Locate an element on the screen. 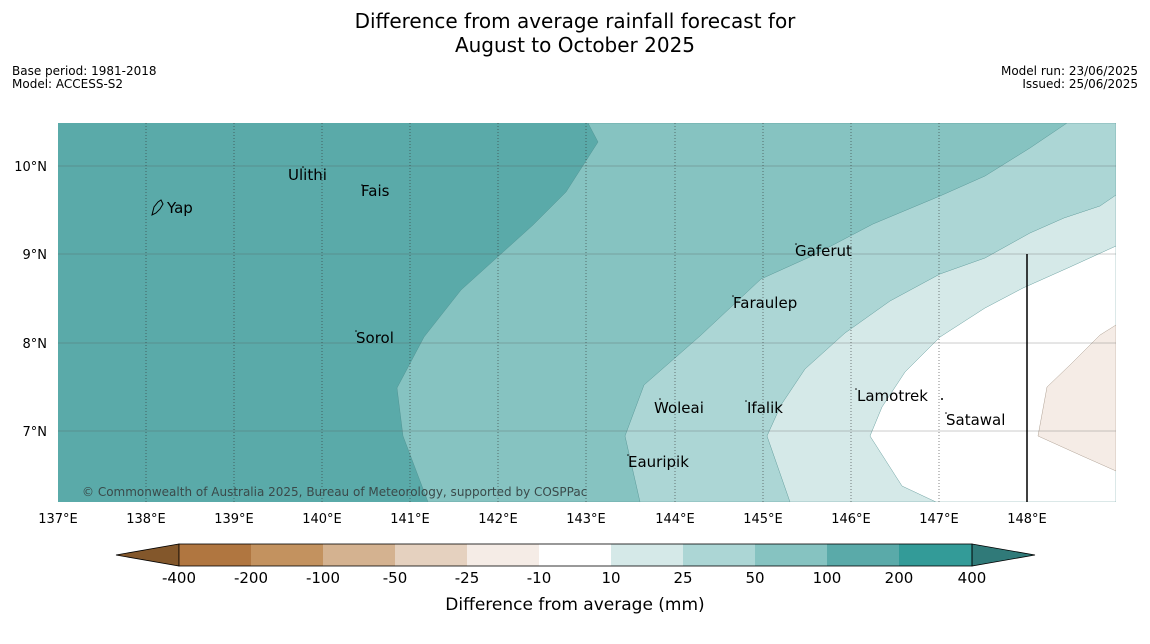 The image size is (1150, 644). colorbar-frame is located at coordinates (575, 555).